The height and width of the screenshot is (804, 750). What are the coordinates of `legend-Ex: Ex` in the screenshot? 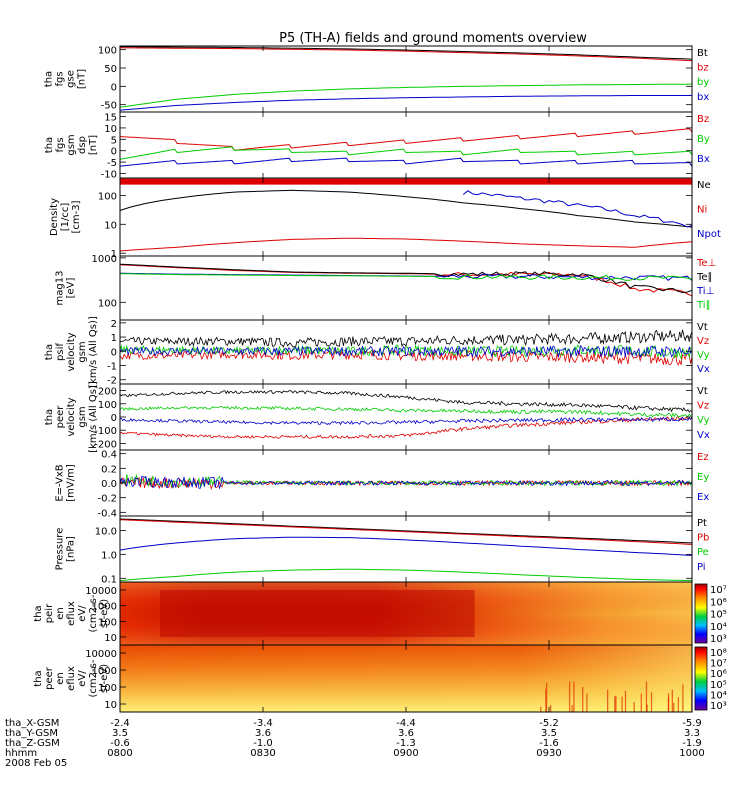 It's located at (703, 497).